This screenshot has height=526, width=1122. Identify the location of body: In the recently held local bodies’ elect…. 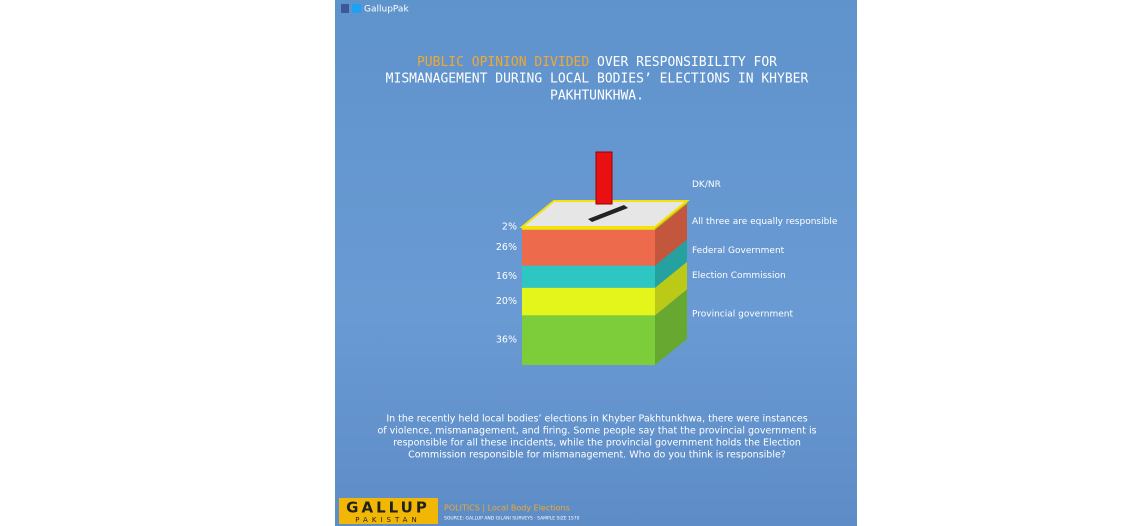
(596, 437).